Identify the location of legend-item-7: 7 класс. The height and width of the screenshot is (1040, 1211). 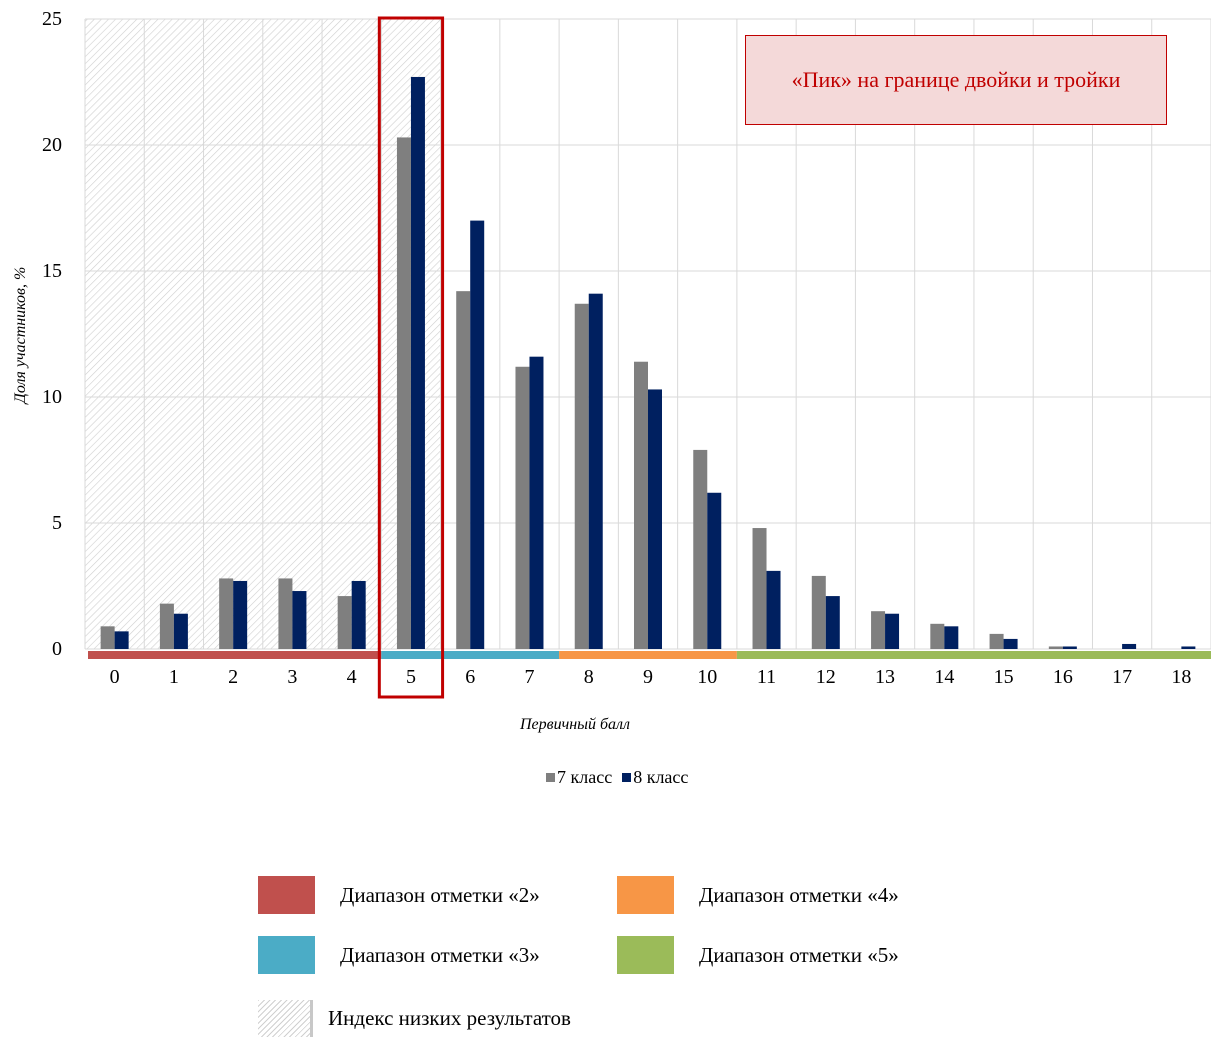
(579, 777).